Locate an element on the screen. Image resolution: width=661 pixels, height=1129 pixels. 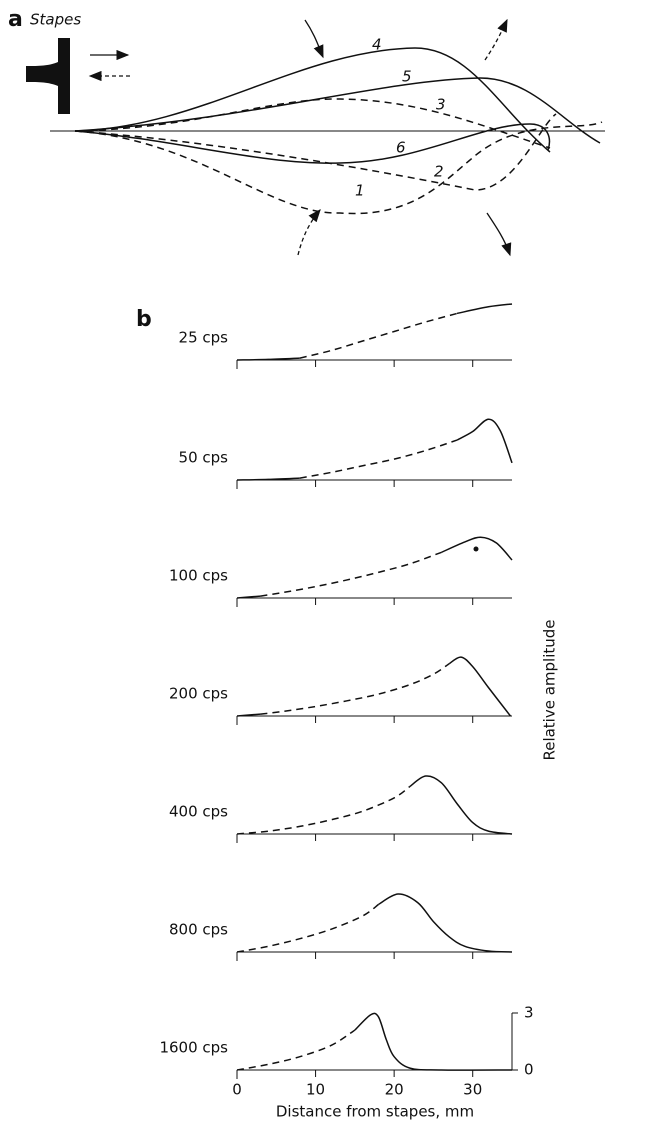
y-axis-label: Relative amplitude is located at coordinates (550, 689).